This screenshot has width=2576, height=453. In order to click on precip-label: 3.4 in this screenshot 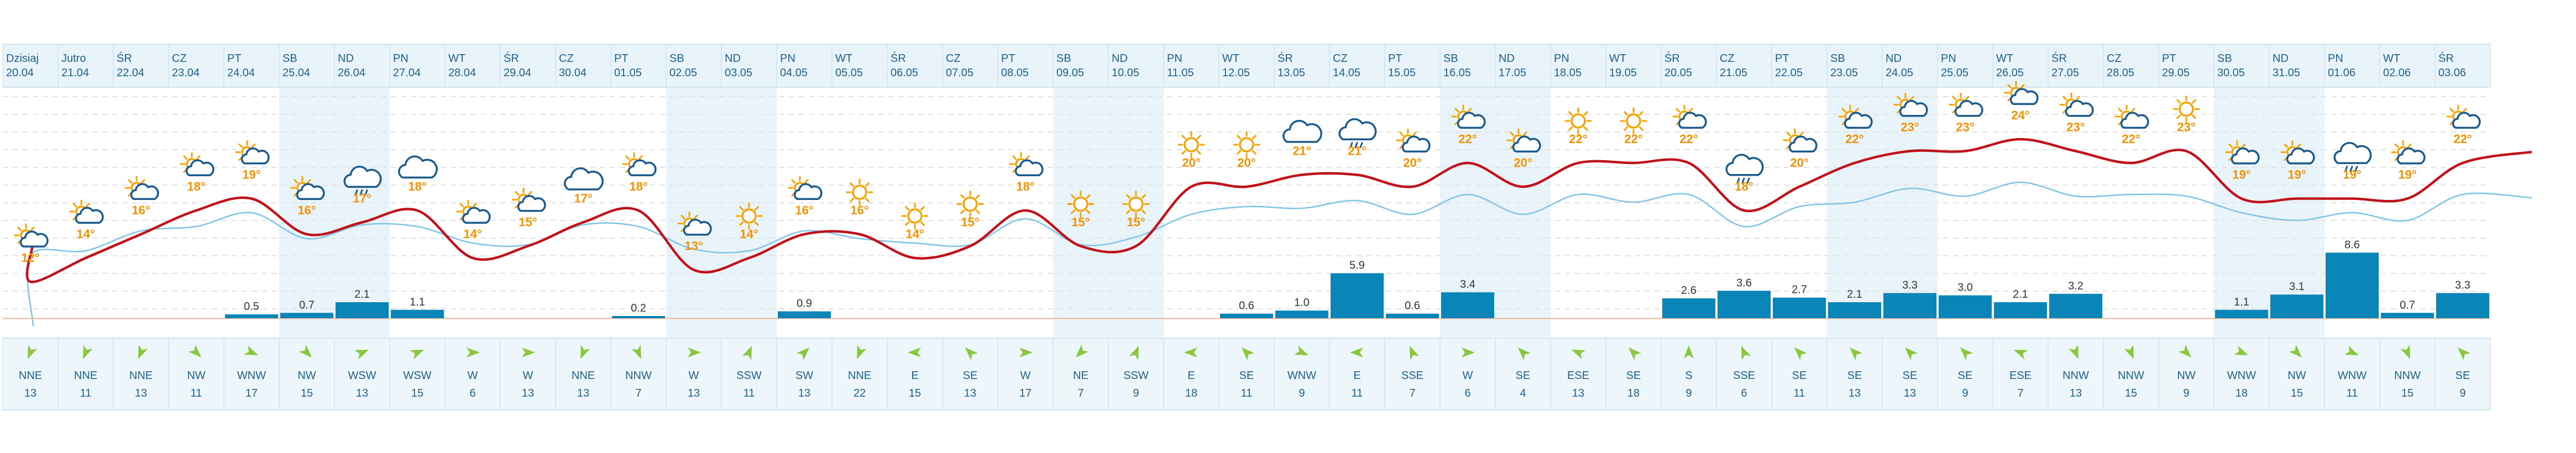, I will do `click(1467, 284)`.